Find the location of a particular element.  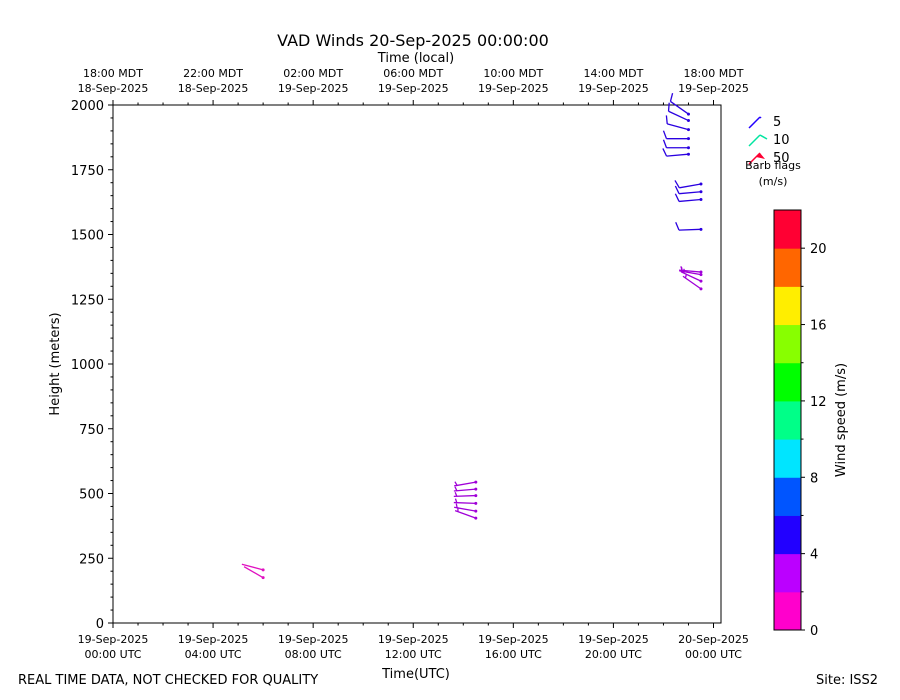

colorbar-frame is located at coordinates (787, 420).